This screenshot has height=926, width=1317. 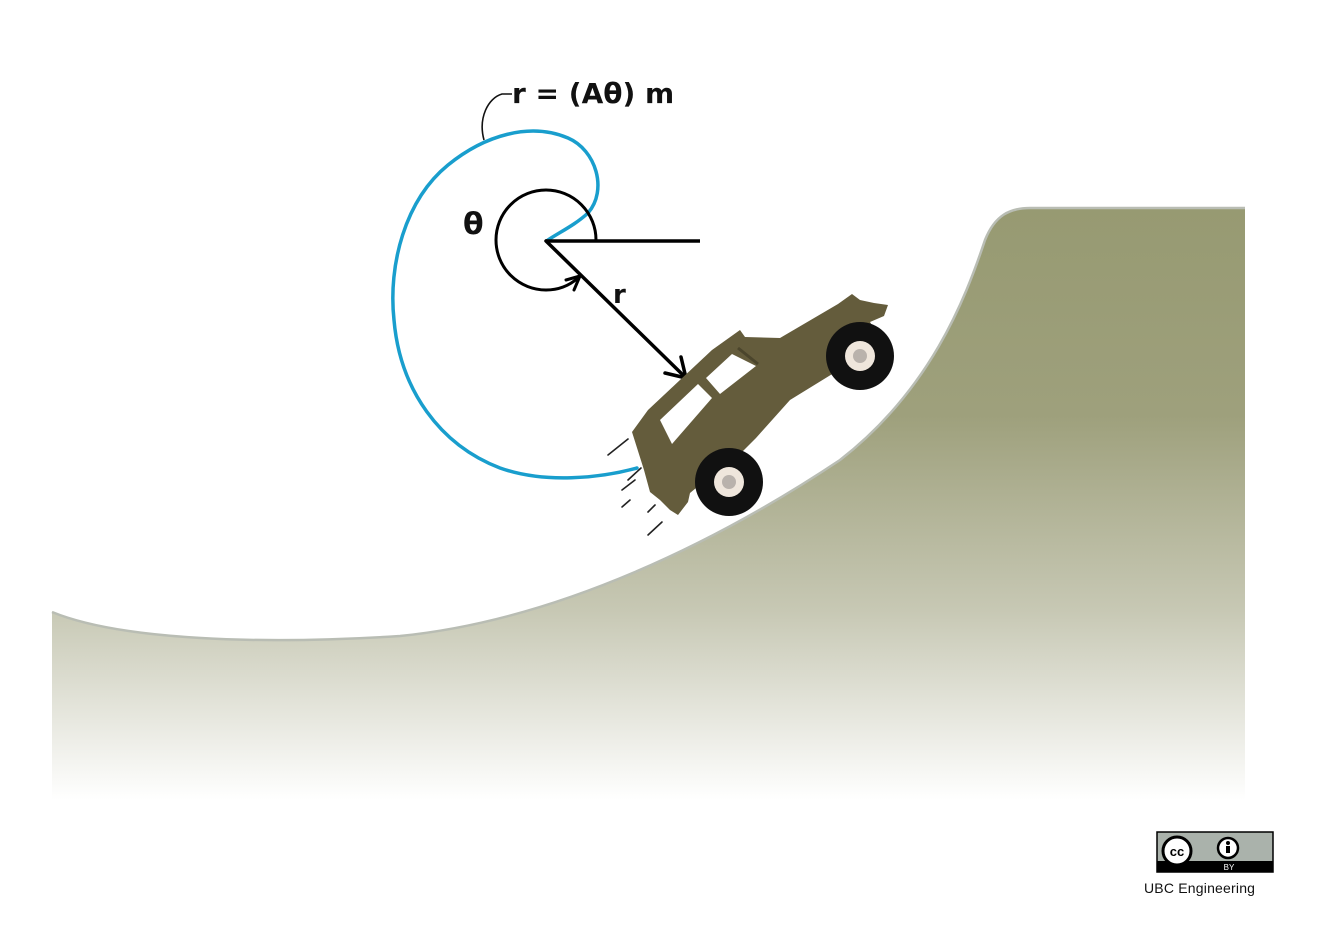 What do you see at coordinates (473, 224) in the screenshot?
I see `angle-label: θ` at bounding box center [473, 224].